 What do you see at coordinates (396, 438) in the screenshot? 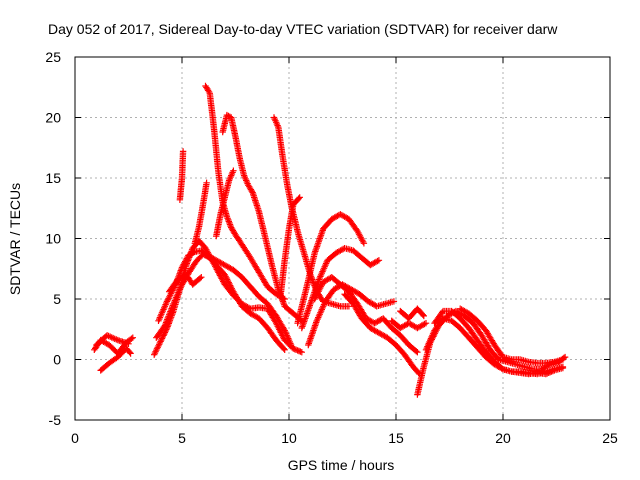
I see `x-tick-label: 15` at bounding box center [396, 438].